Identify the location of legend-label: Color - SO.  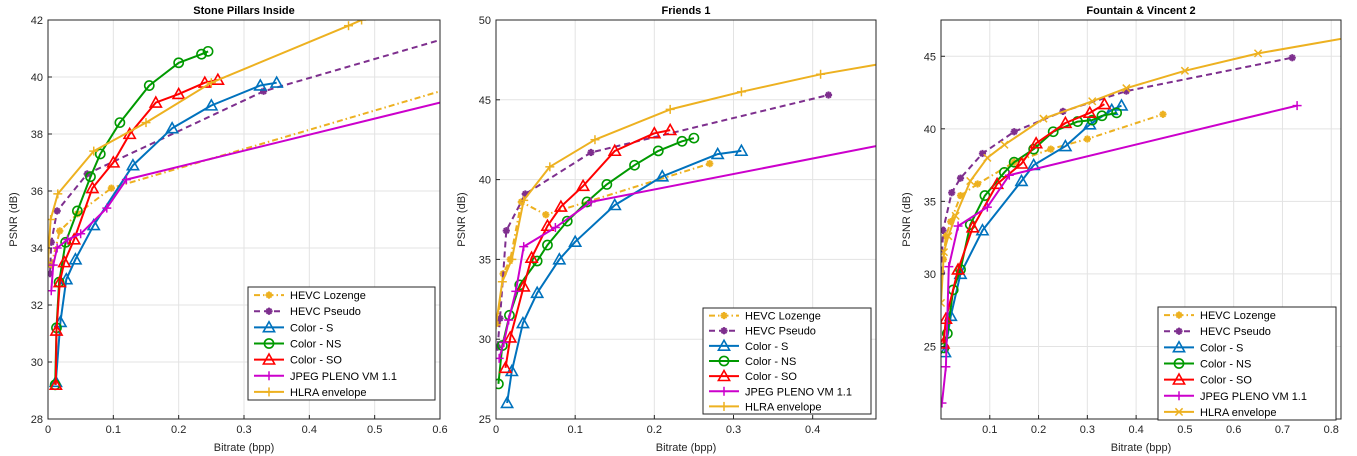
(1226, 381).